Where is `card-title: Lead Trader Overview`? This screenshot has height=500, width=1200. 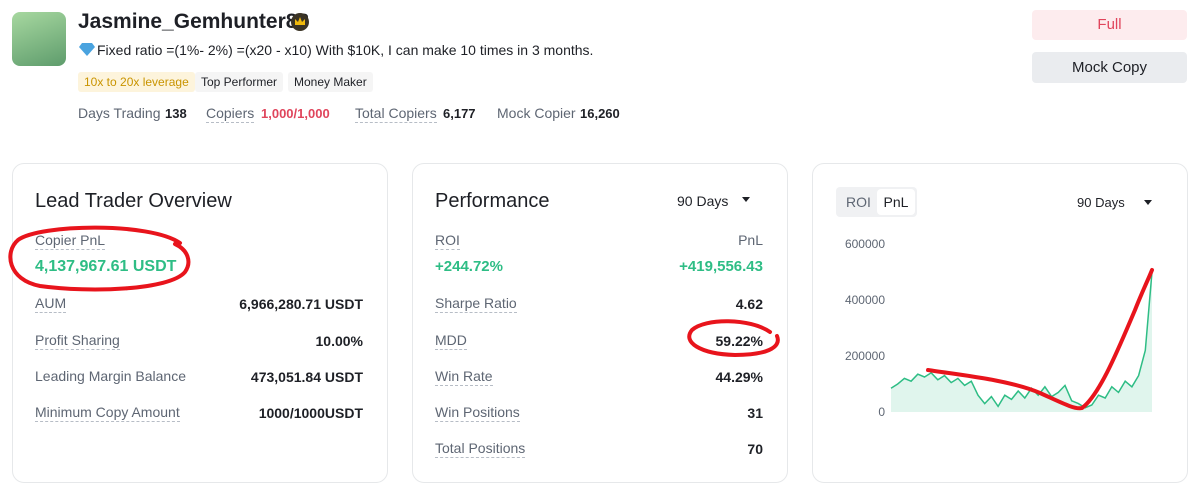
card-title: Lead Trader Overview is located at coordinates (133, 201).